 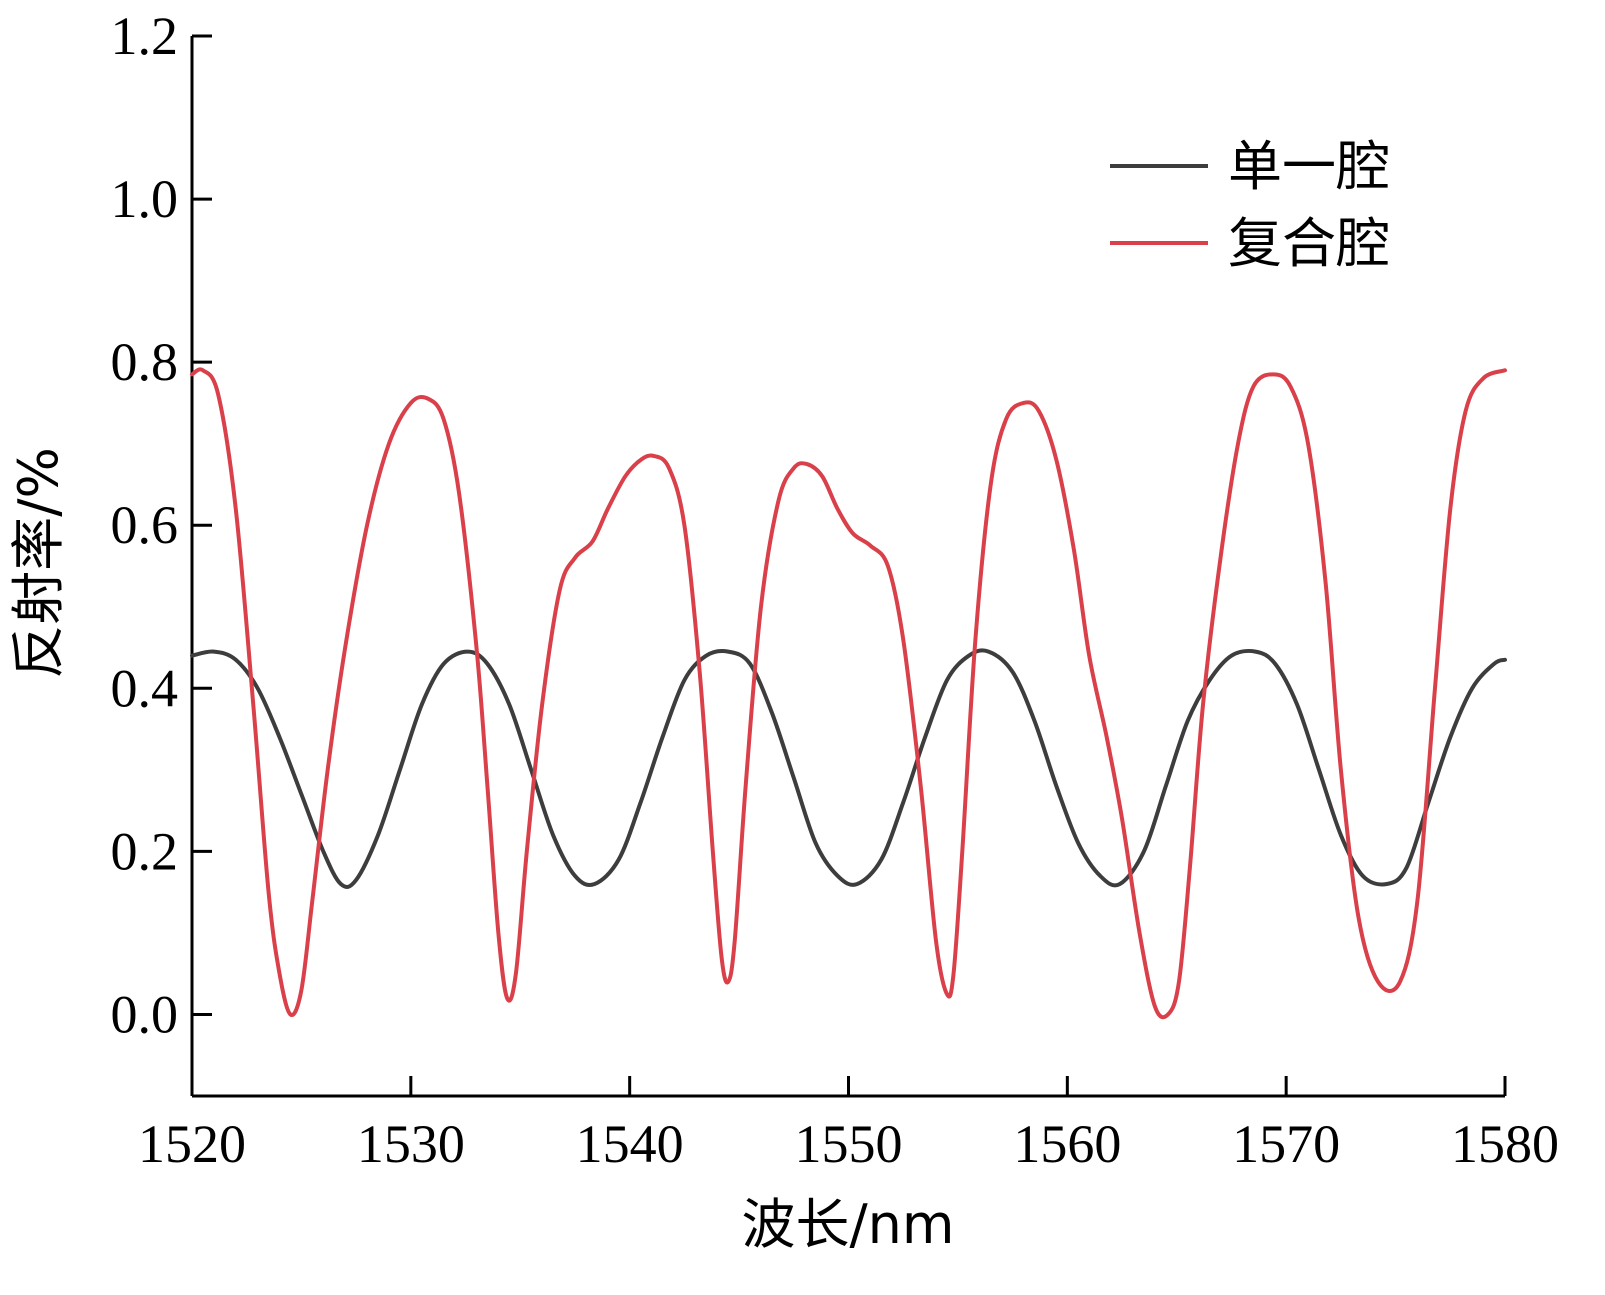 I want to click on x-tick-label: 1550, so click(x=849, y=1144).